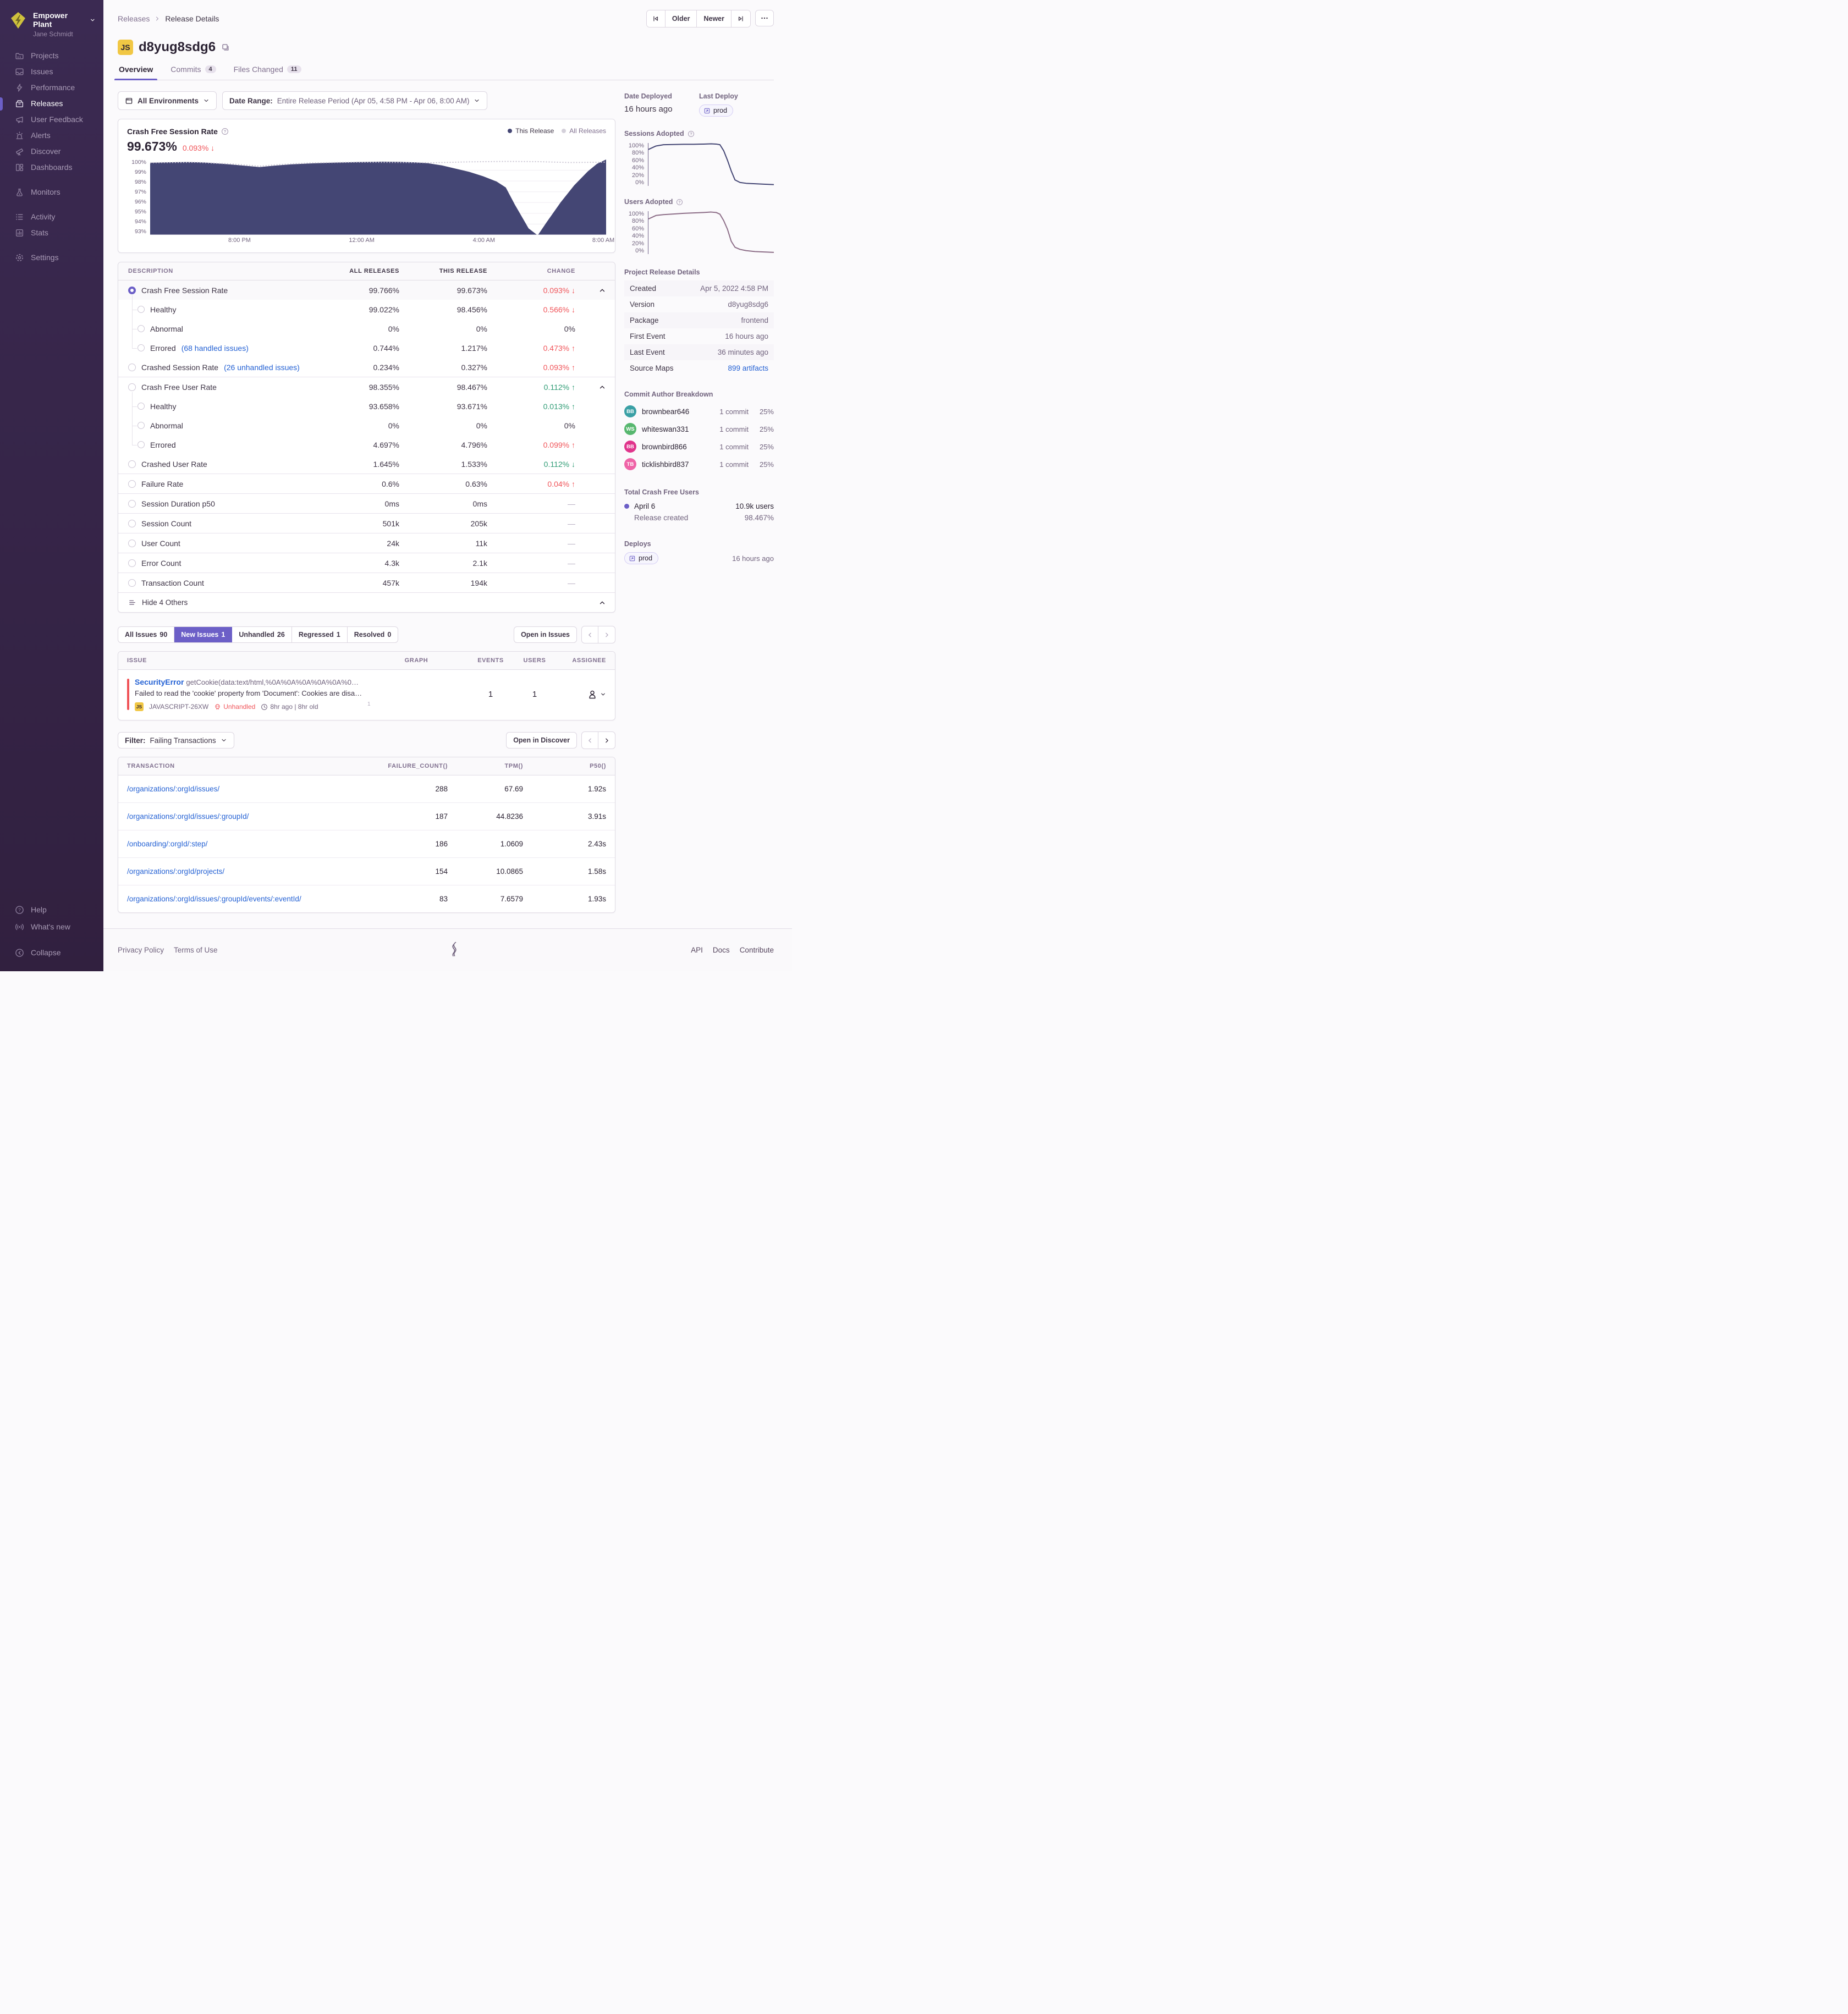  What do you see at coordinates (367, 523) in the screenshot?
I see `metric-row-session-count: Session Count 501k 205k —` at bounding box center [367, 523].